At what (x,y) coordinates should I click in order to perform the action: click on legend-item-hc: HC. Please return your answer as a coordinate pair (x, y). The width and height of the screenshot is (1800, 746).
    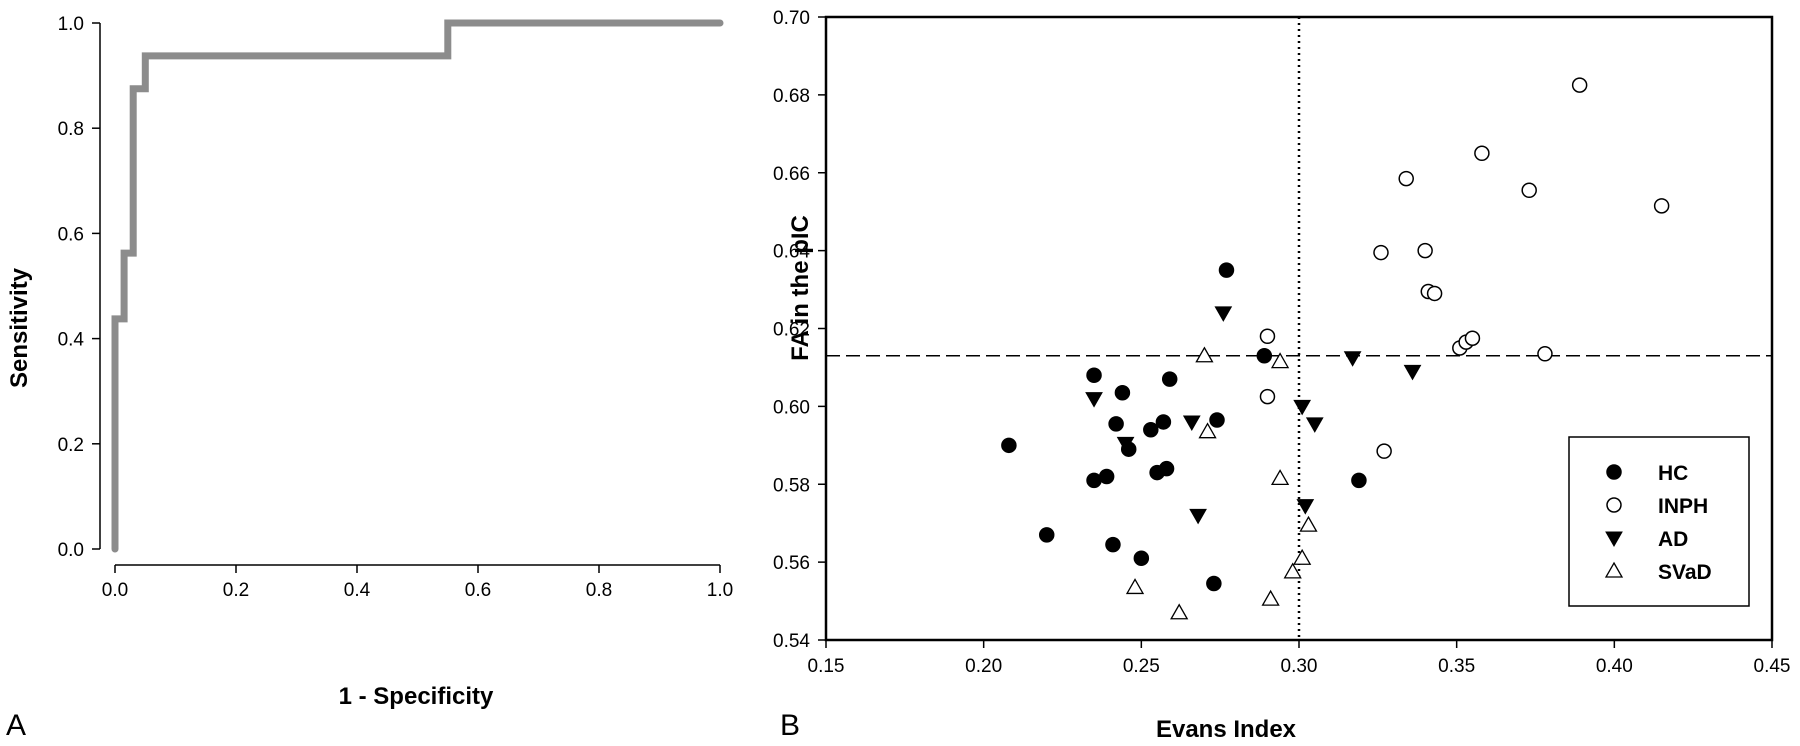
    Looking at the image, I should click on (1647, 473).